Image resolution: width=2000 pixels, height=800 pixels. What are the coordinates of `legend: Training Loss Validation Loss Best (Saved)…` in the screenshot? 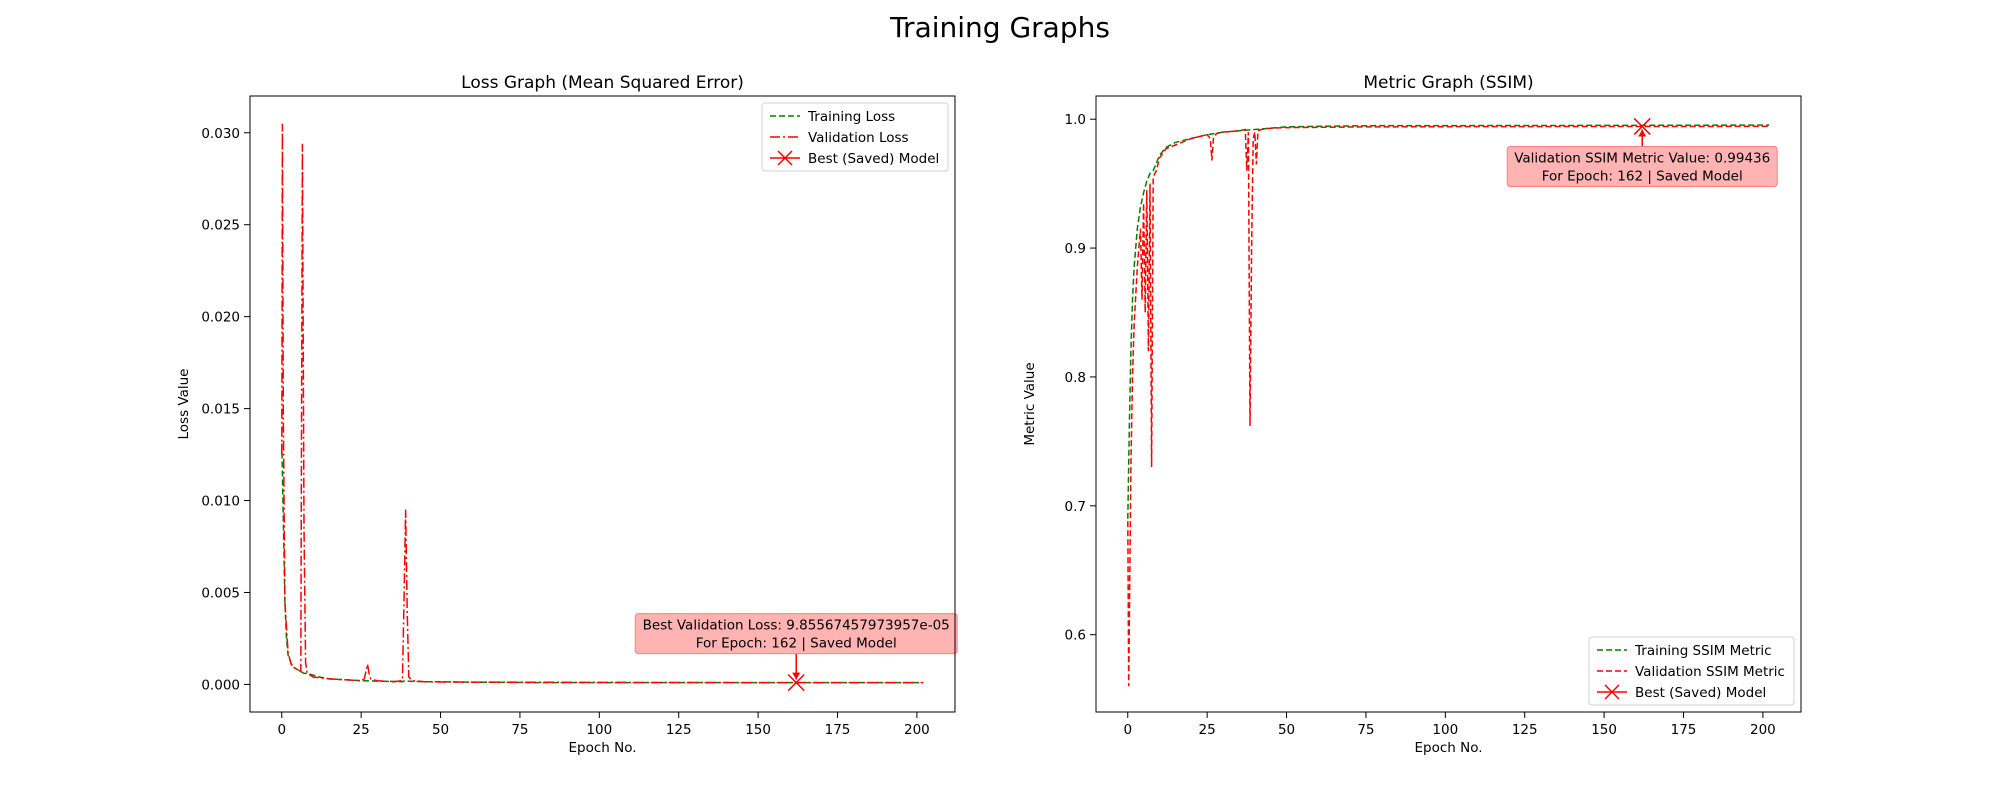 It's located at (855, 137).